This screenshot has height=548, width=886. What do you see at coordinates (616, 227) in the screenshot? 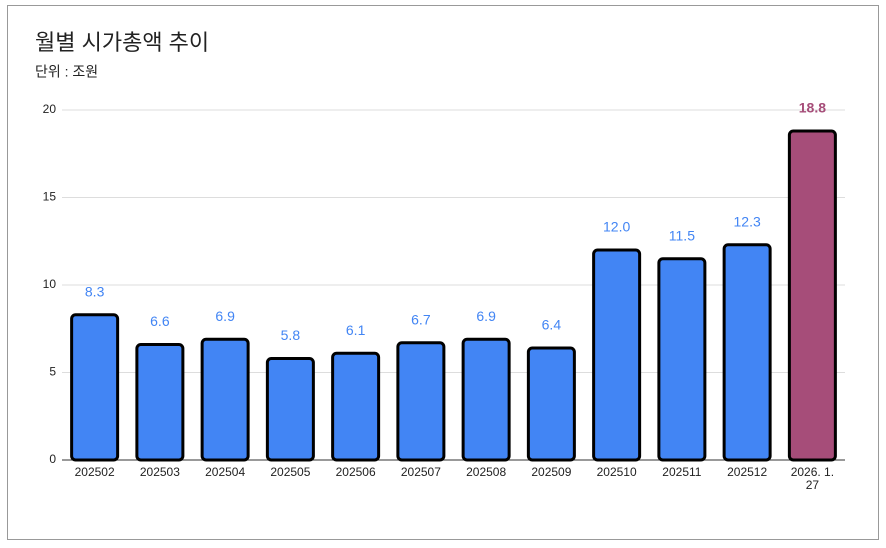
I see `data-label: 12.0` at bounding box center [616, 227].